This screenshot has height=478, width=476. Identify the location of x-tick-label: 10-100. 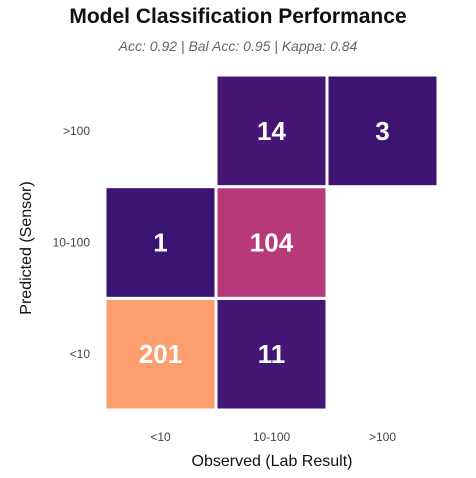
(272, 437).